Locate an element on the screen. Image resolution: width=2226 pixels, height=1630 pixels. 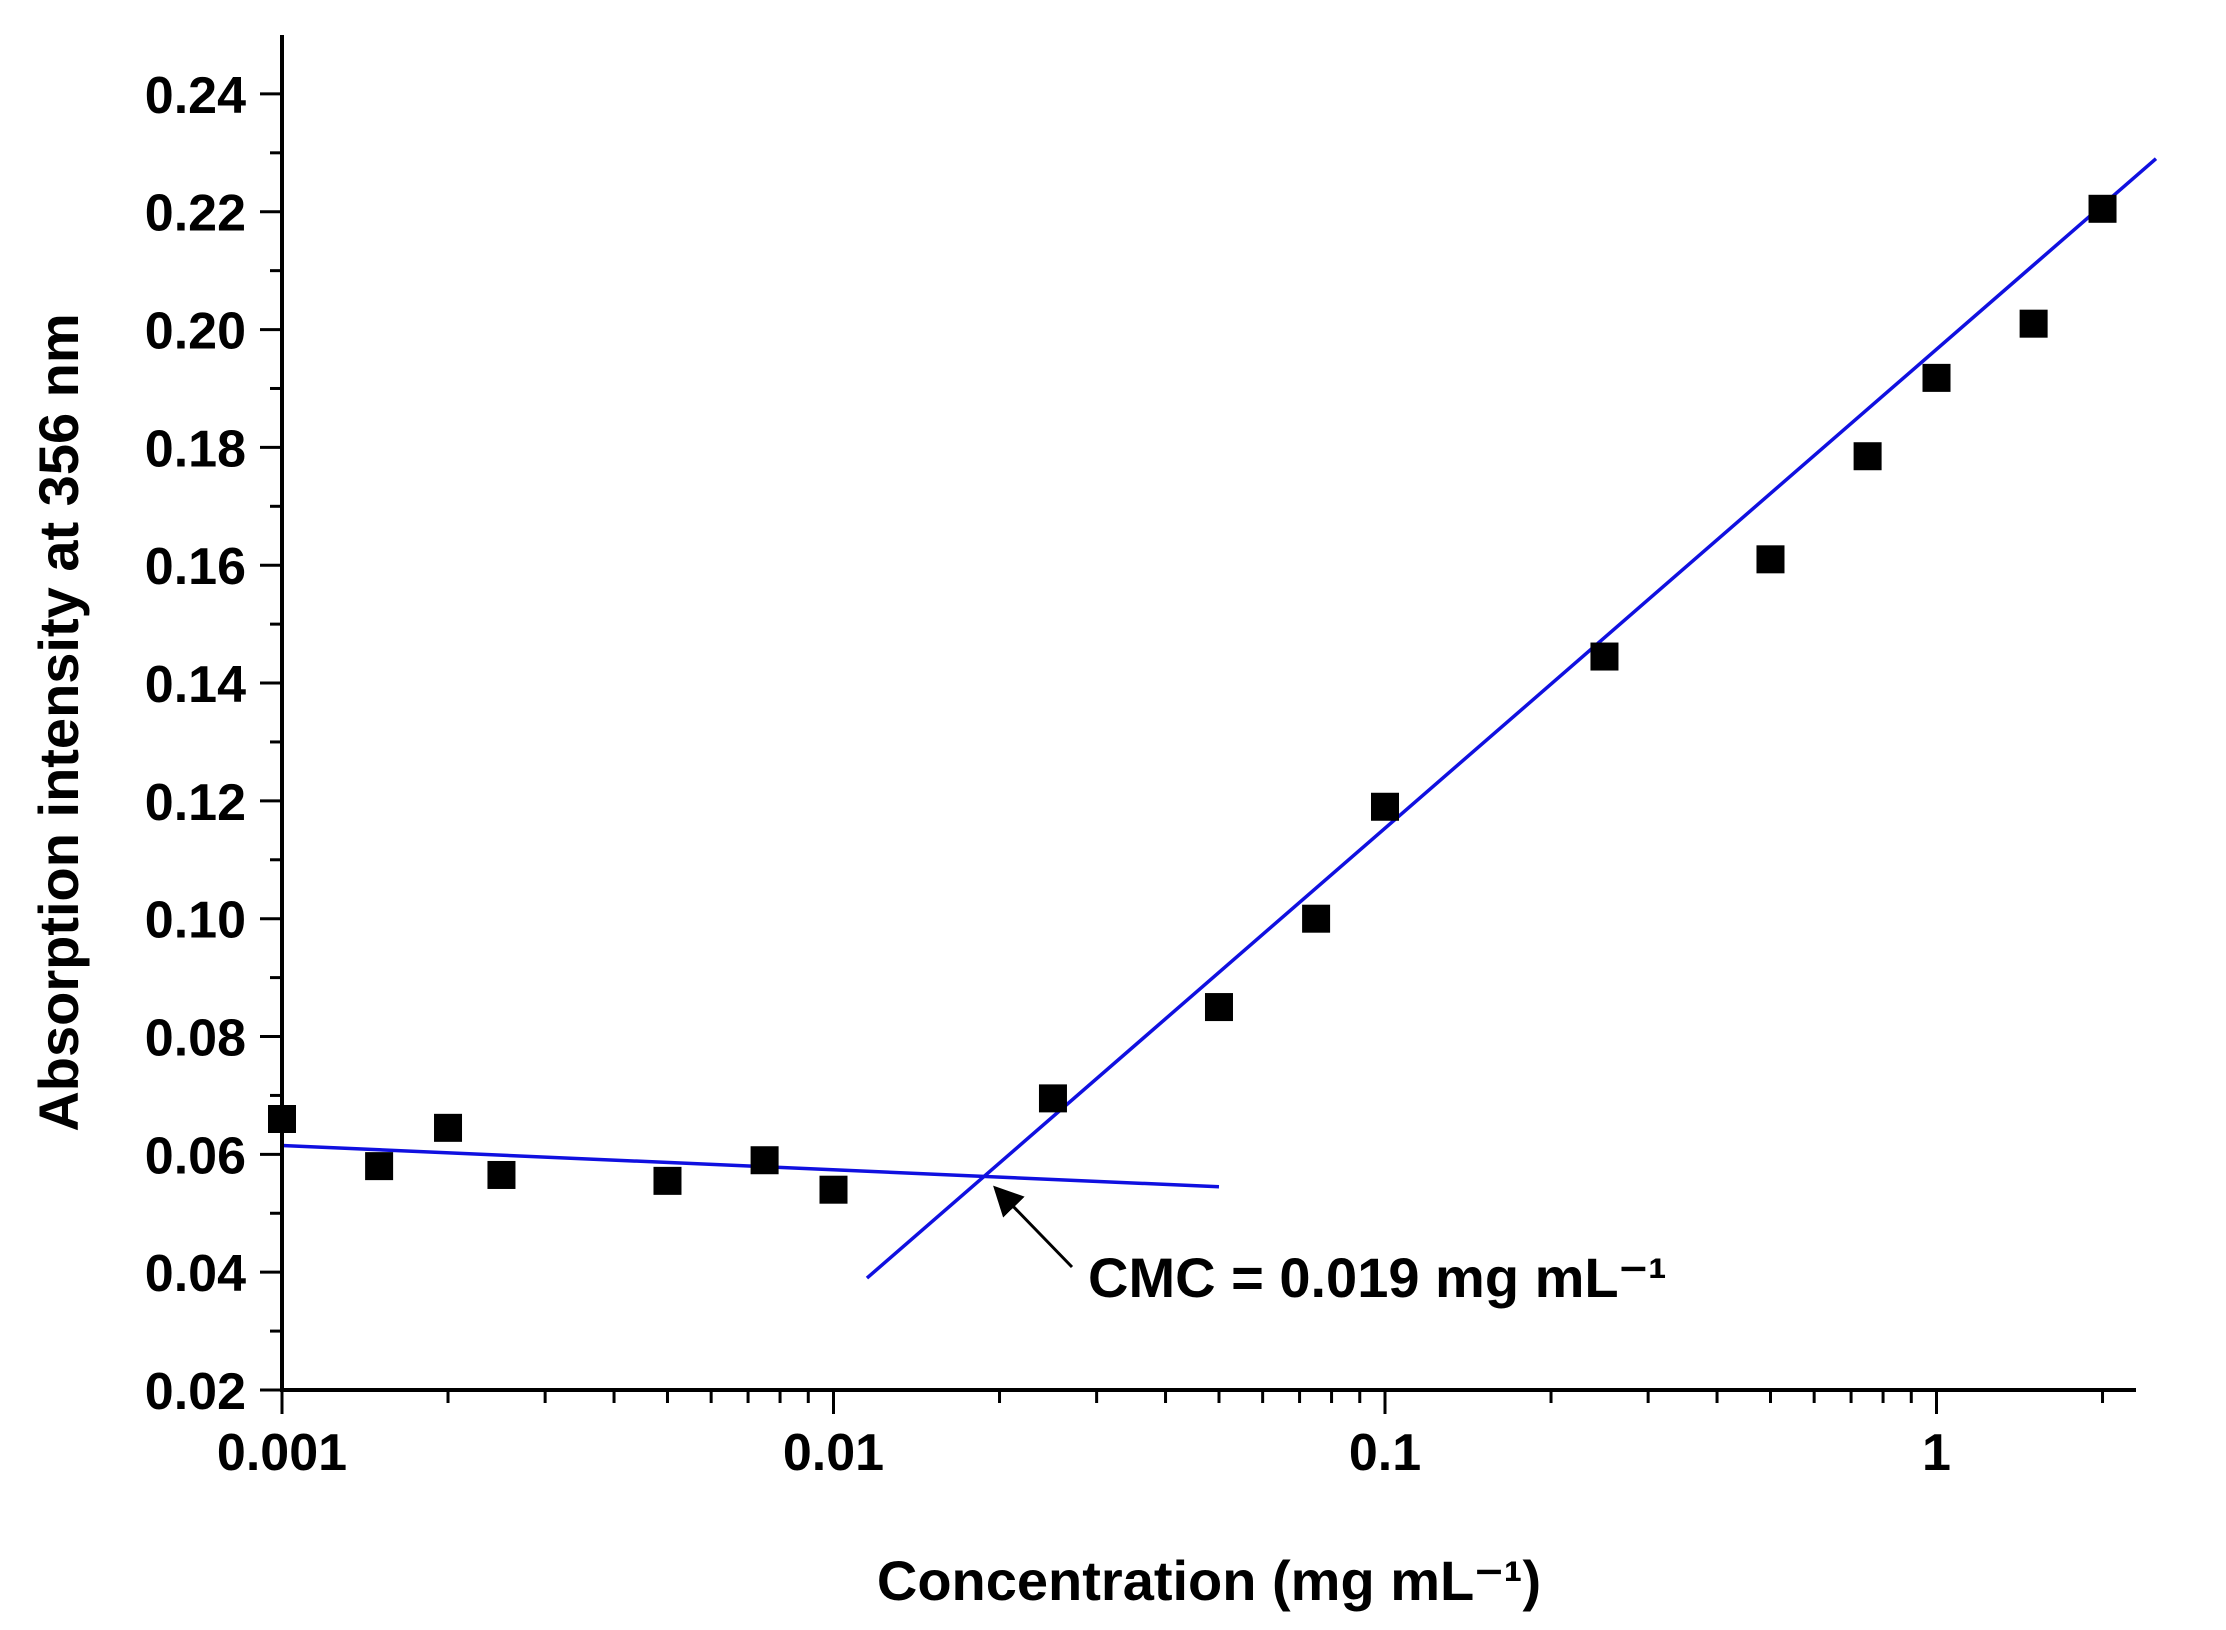
y-tick-label: 0.14 is located at coordinates (195, 685).